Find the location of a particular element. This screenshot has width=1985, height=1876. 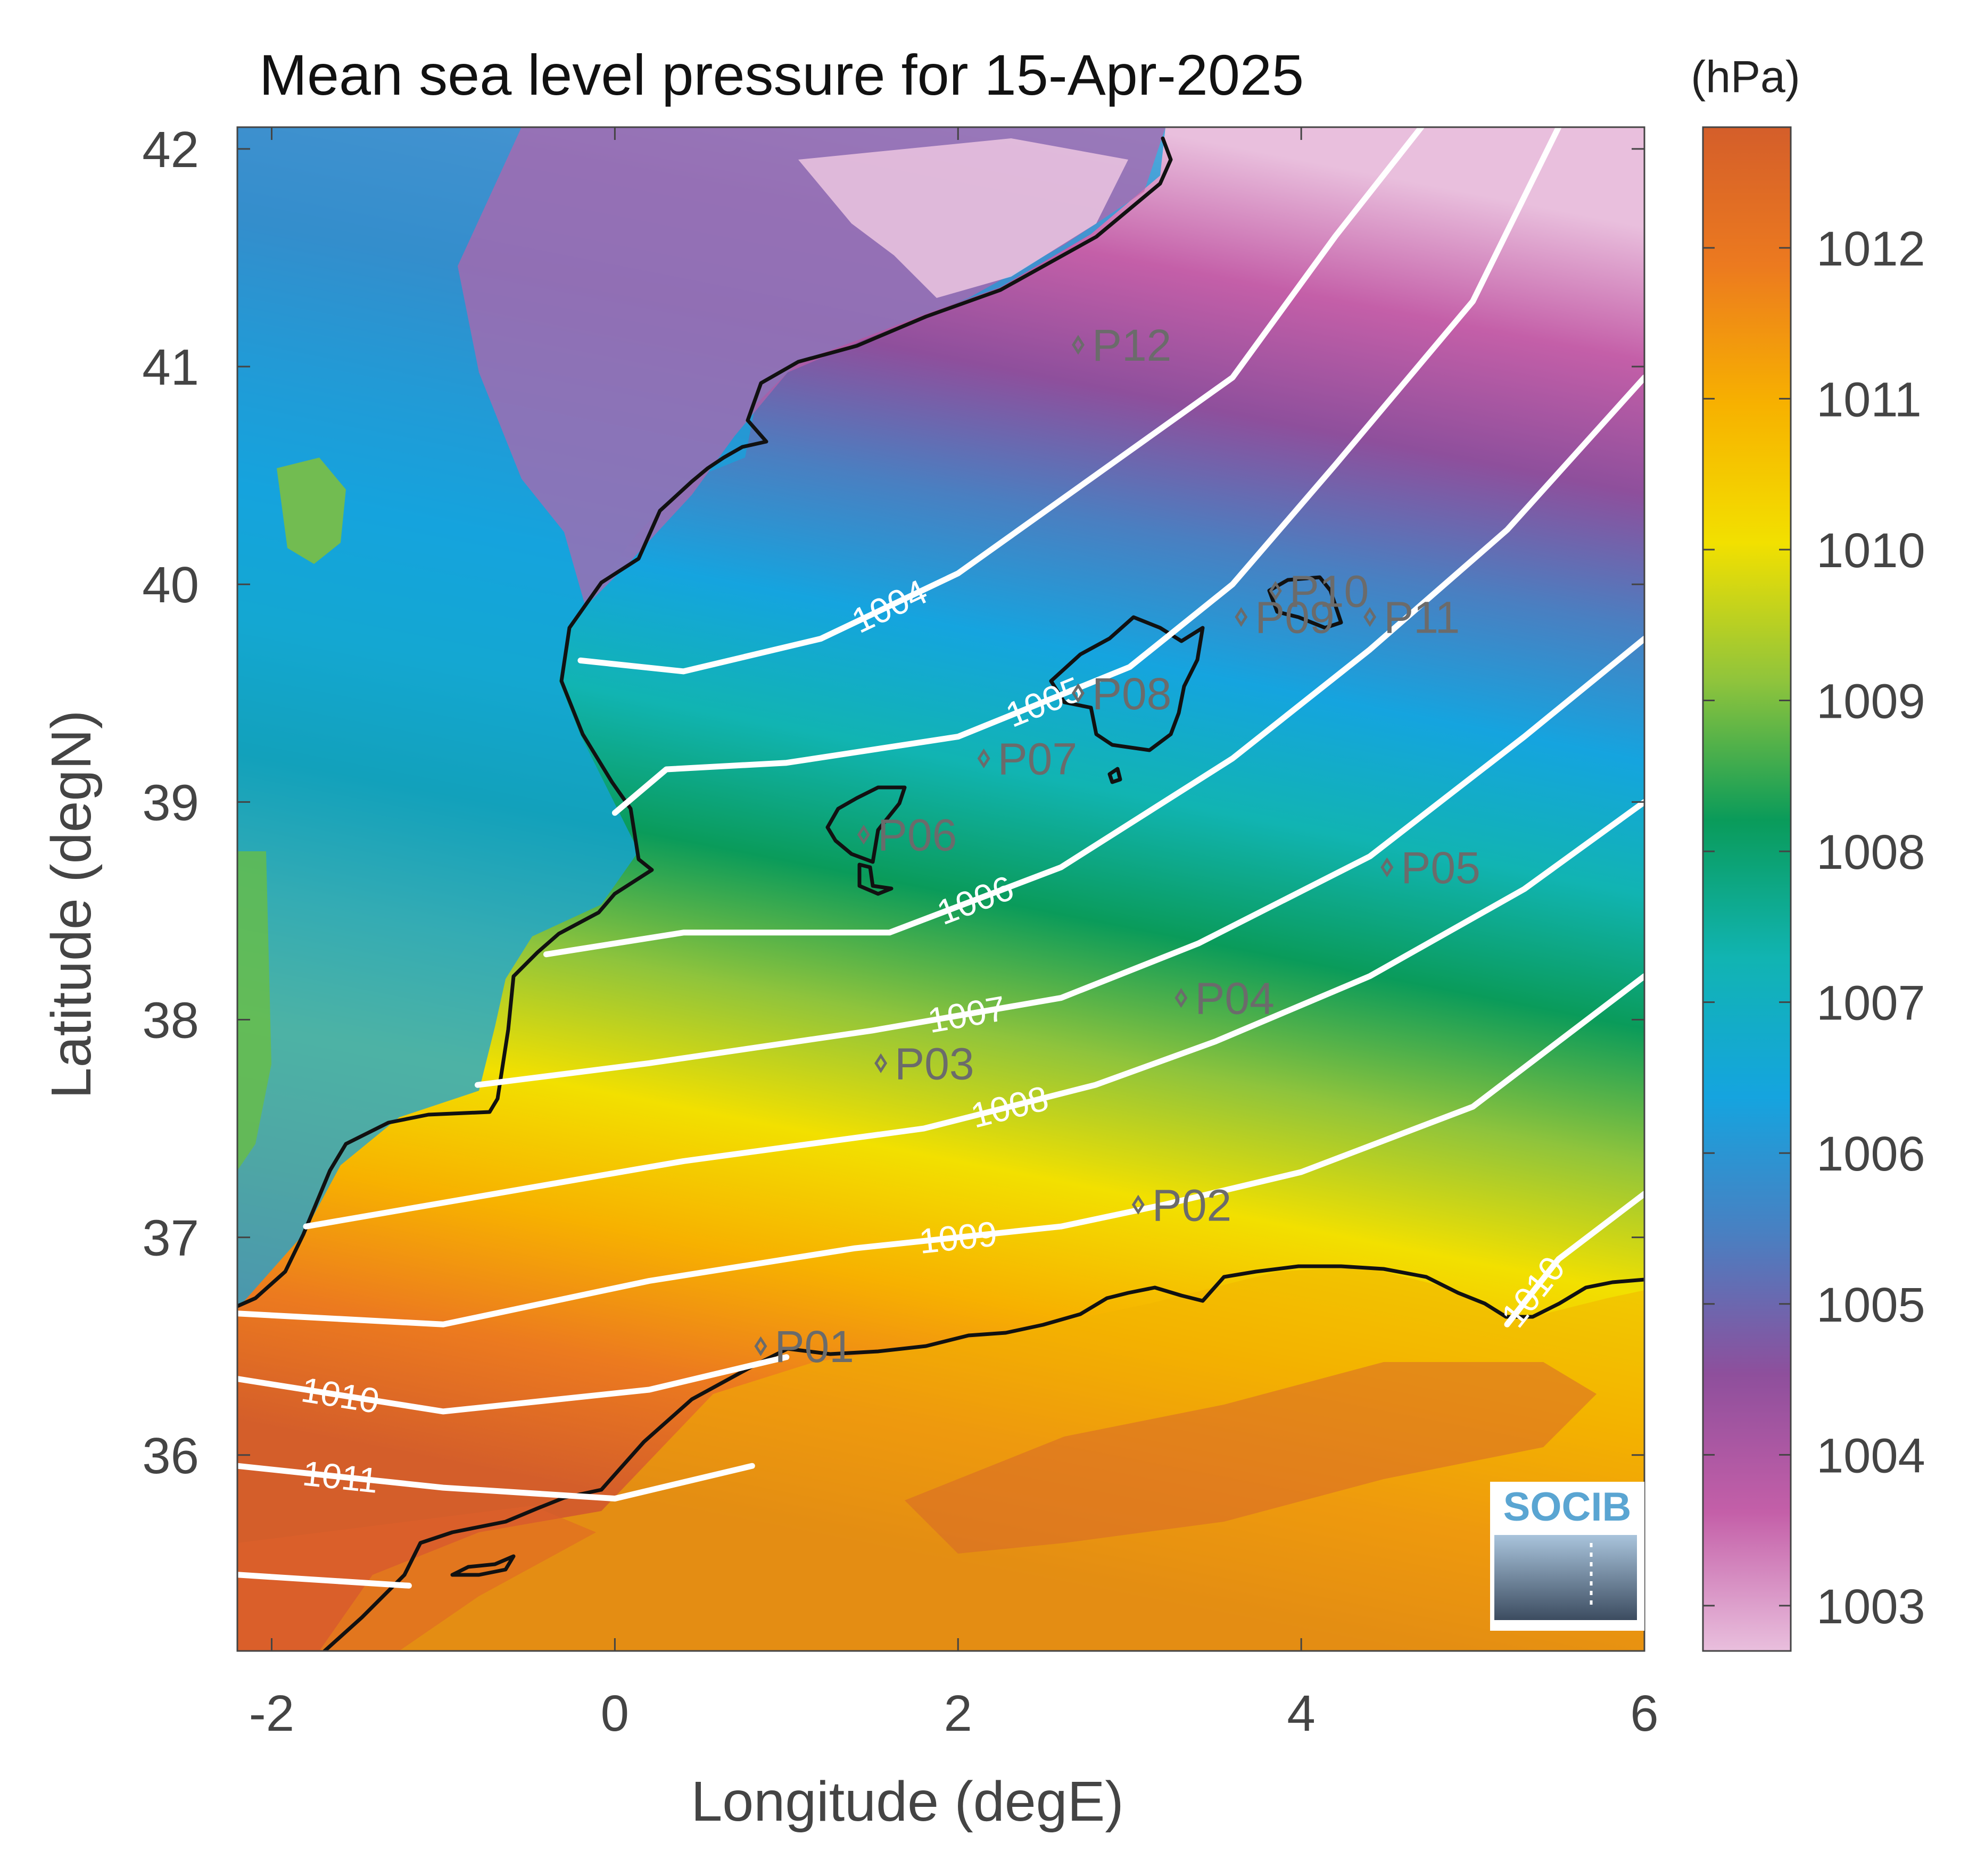

station-label: P09 is located at coordinates (1294, 618).